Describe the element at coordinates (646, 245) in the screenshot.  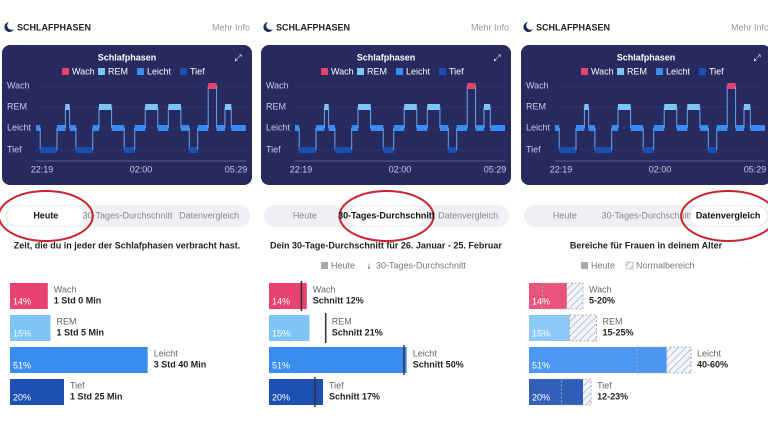
I see `subtitle: Bereiche für Frauen in deinem Alter` at that location.